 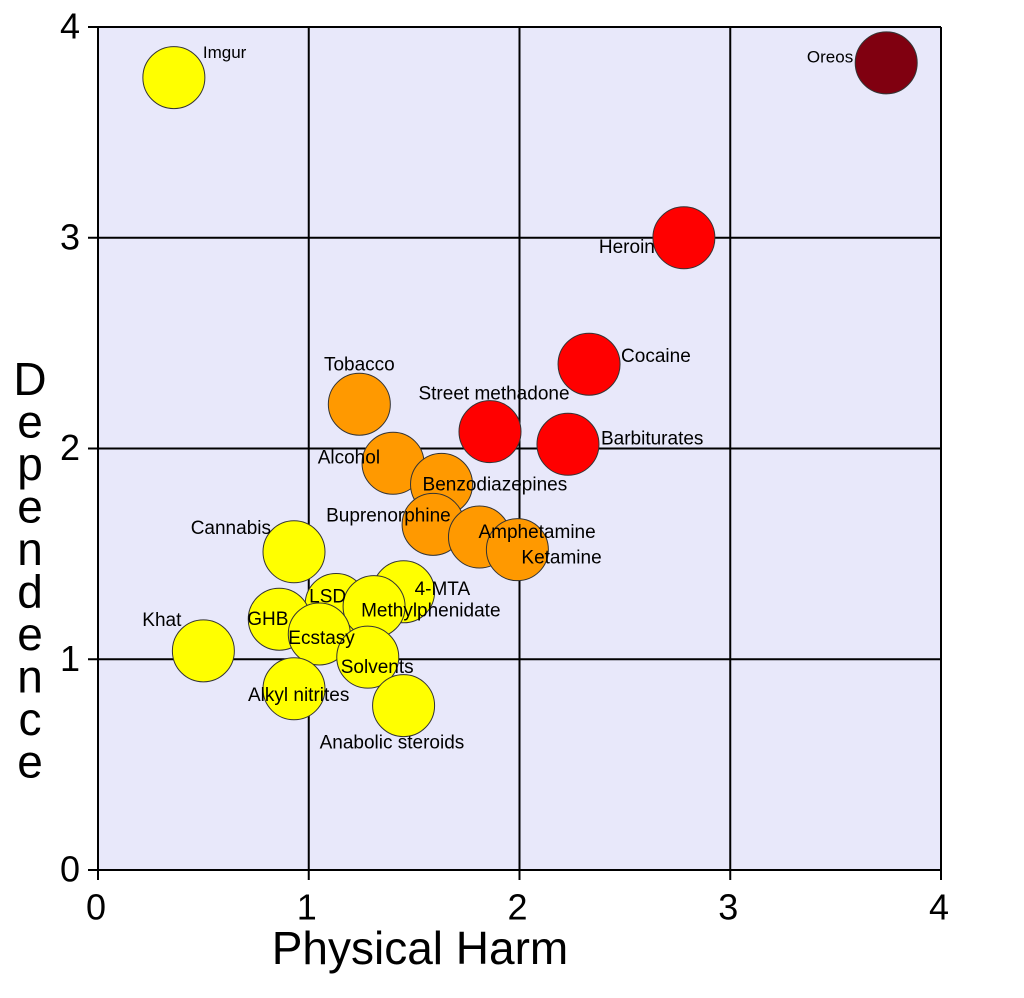 What do you see at coordinates (728, 907) in the screenshot?
I see `x-tick-label: 3` at bounding box center [728, 907].